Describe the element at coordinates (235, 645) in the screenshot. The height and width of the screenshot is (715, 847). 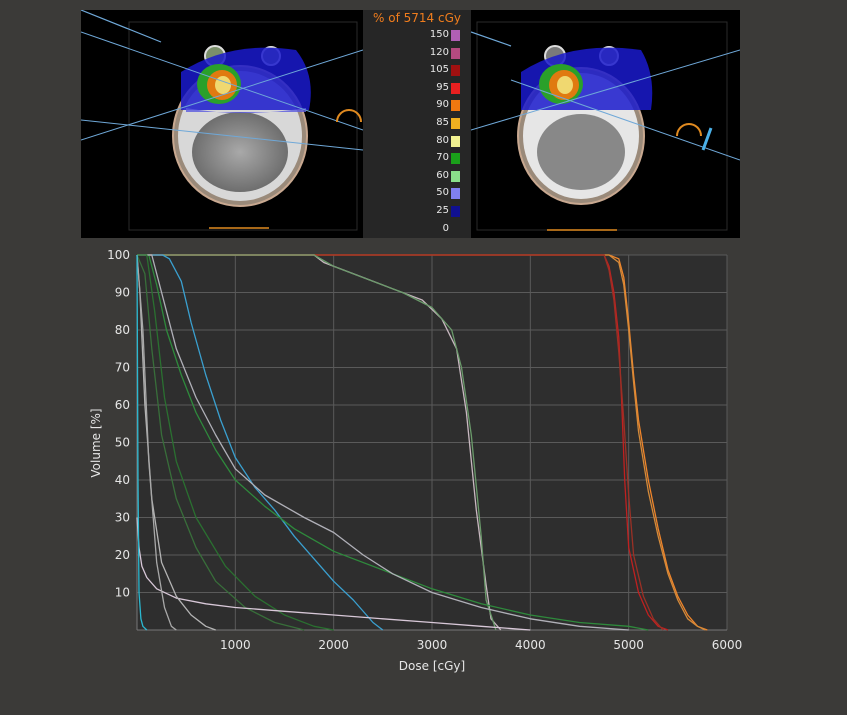
I see `x-tick-label: 1000` at that location.